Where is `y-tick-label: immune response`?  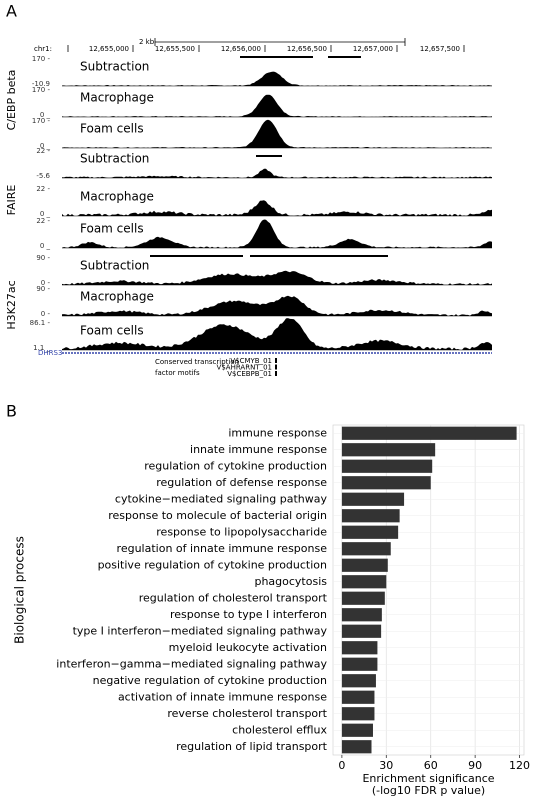
y-tick-label: immune response is located at coordinates (277, 432).